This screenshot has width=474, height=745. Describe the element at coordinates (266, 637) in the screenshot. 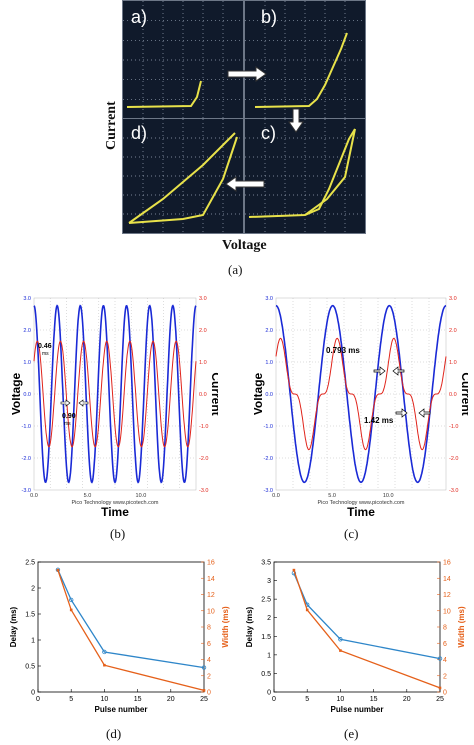

I see `y-tick-label: 1.5` at that location.